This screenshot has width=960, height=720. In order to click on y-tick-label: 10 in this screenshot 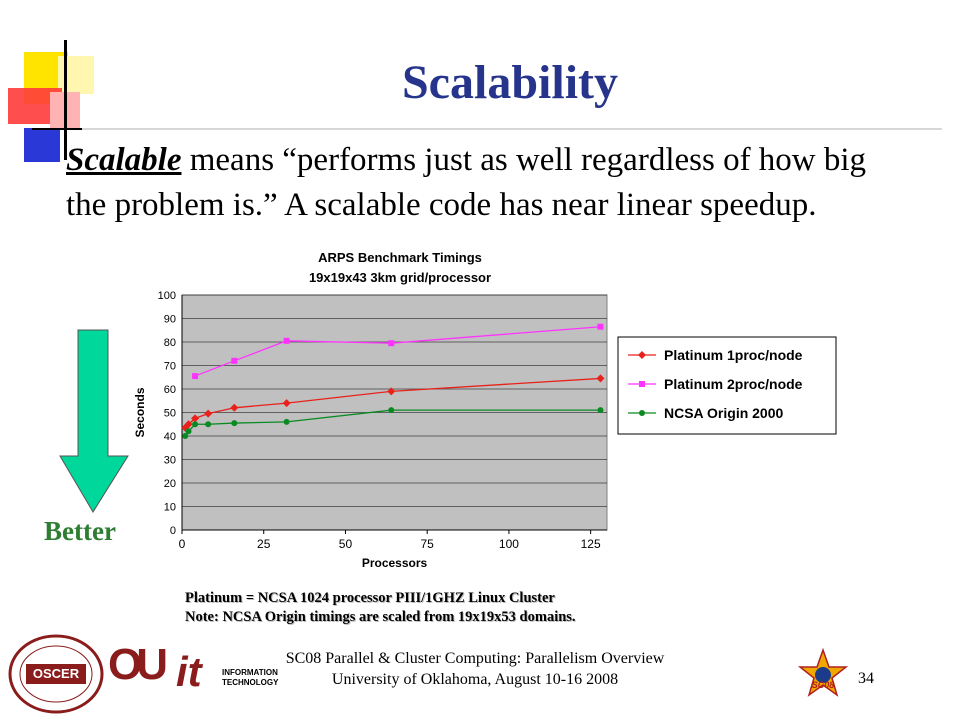, I will do `click(170, 508)`.